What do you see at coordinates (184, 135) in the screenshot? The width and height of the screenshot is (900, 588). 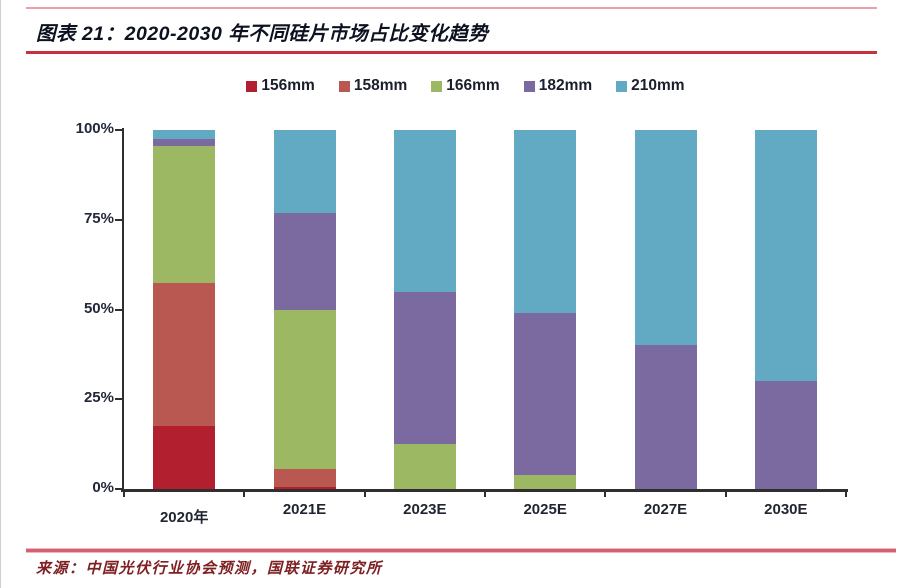 I see `bar-segment-210mm-2020年` at bounding box center [184, 135].